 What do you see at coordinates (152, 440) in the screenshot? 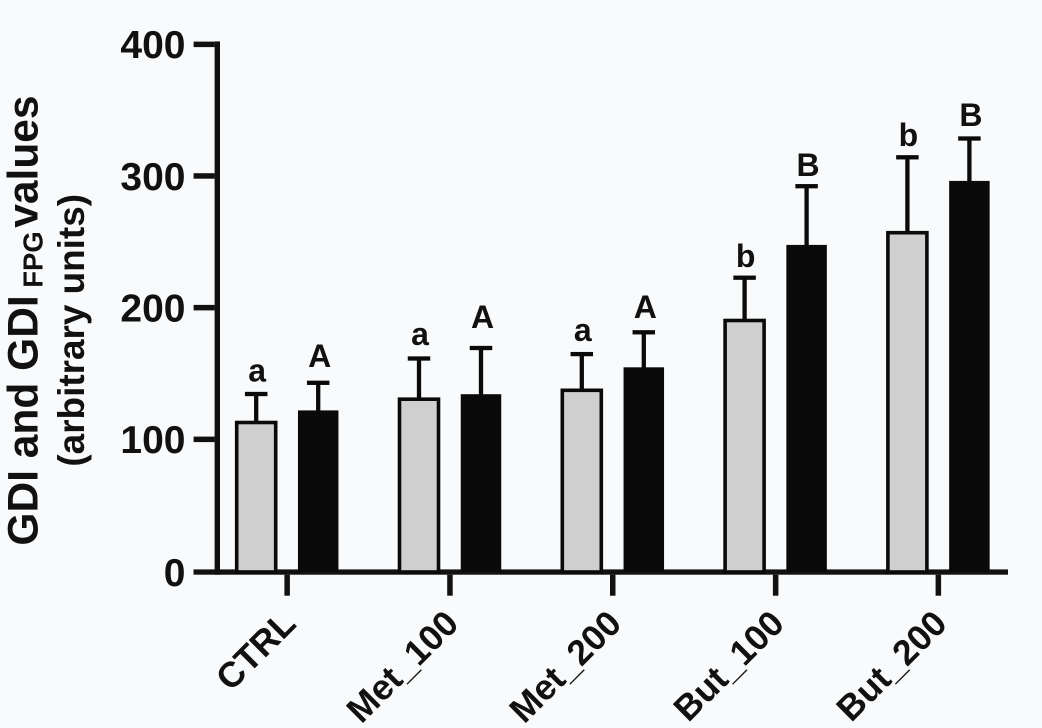
I see `svg-text: 100` at bounding box center [152, 440].